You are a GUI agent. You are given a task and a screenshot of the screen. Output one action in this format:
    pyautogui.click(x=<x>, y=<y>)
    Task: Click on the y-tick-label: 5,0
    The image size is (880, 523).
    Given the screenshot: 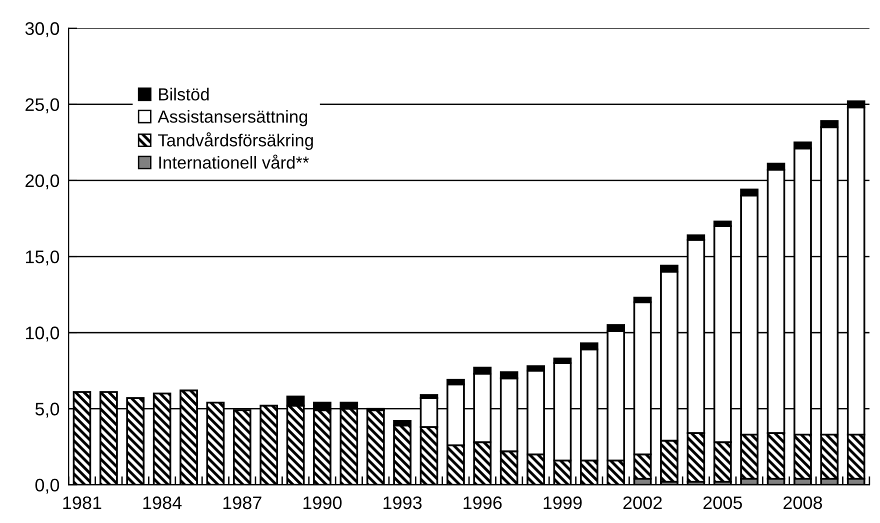 What is the action you would take?
    pyautogui.click(x=47, y=410)
    